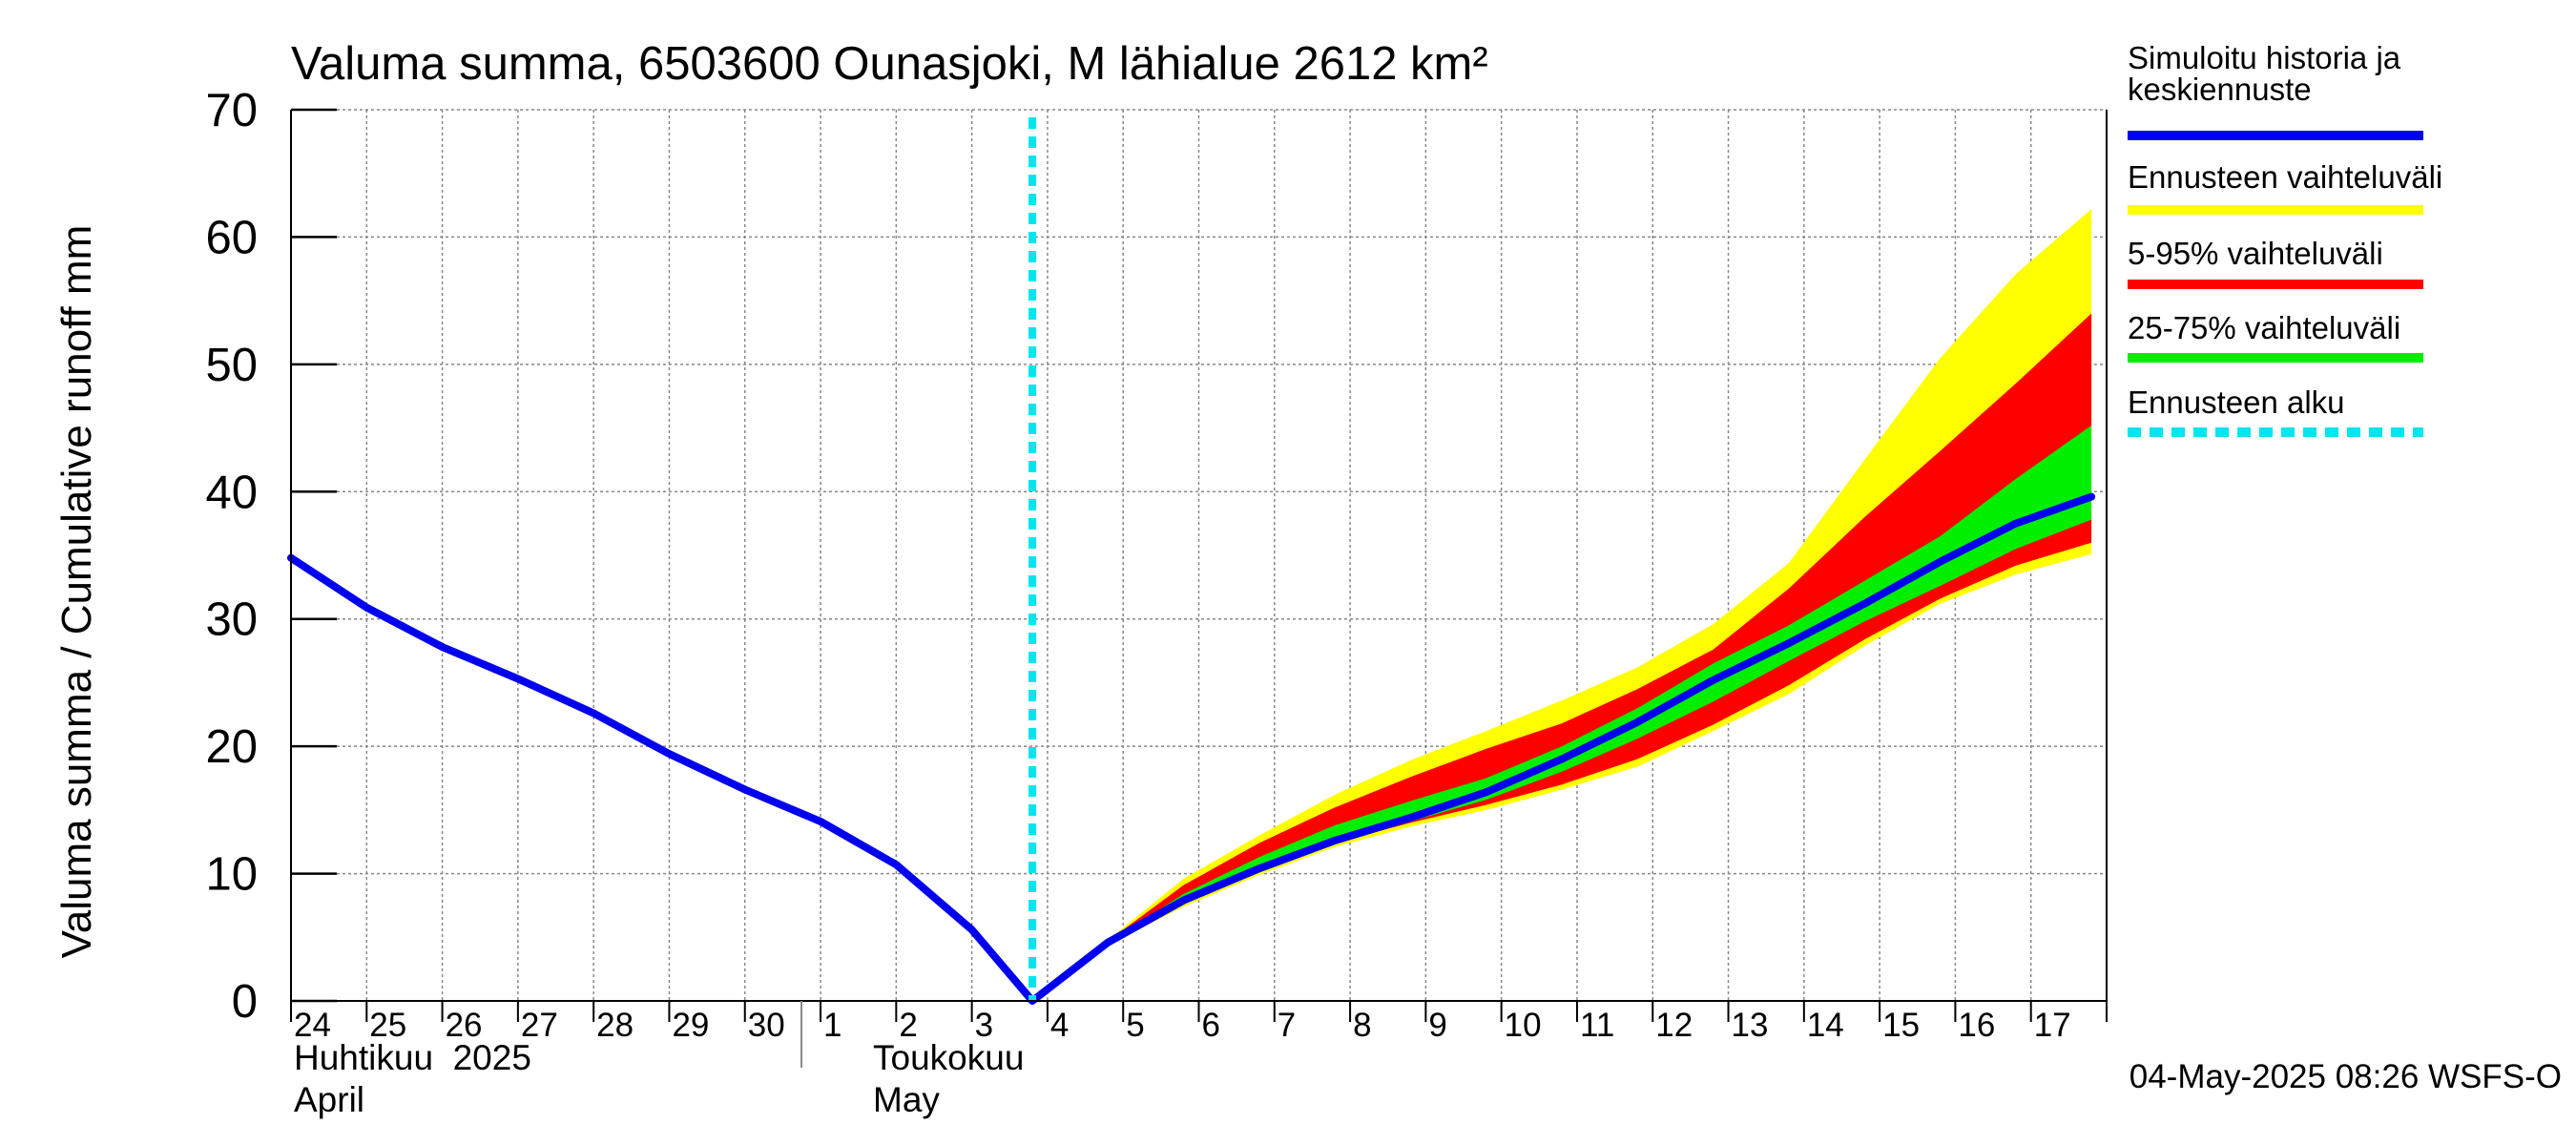 The width and height of the screenshot is (2576, 1145). I want to click on x-tick-label: 10, so click(1523, 1025).